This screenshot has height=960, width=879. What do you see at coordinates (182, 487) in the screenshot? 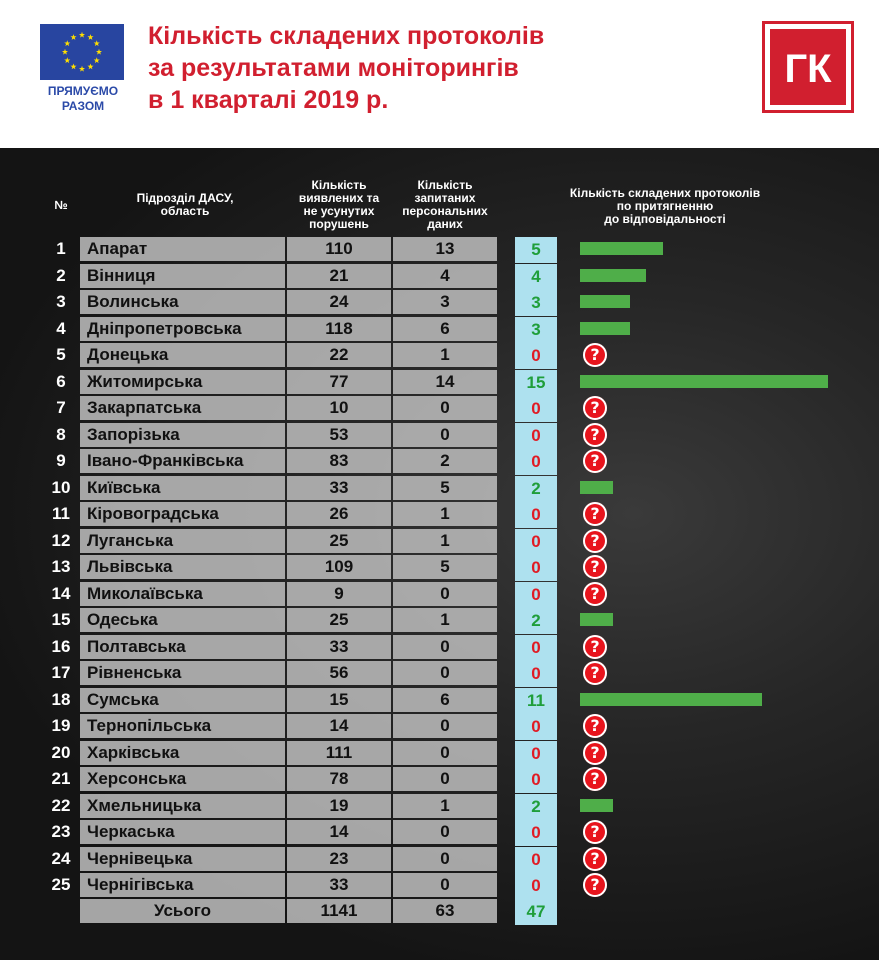
I see `row-name: Київська` at bounding box center [182, 487].